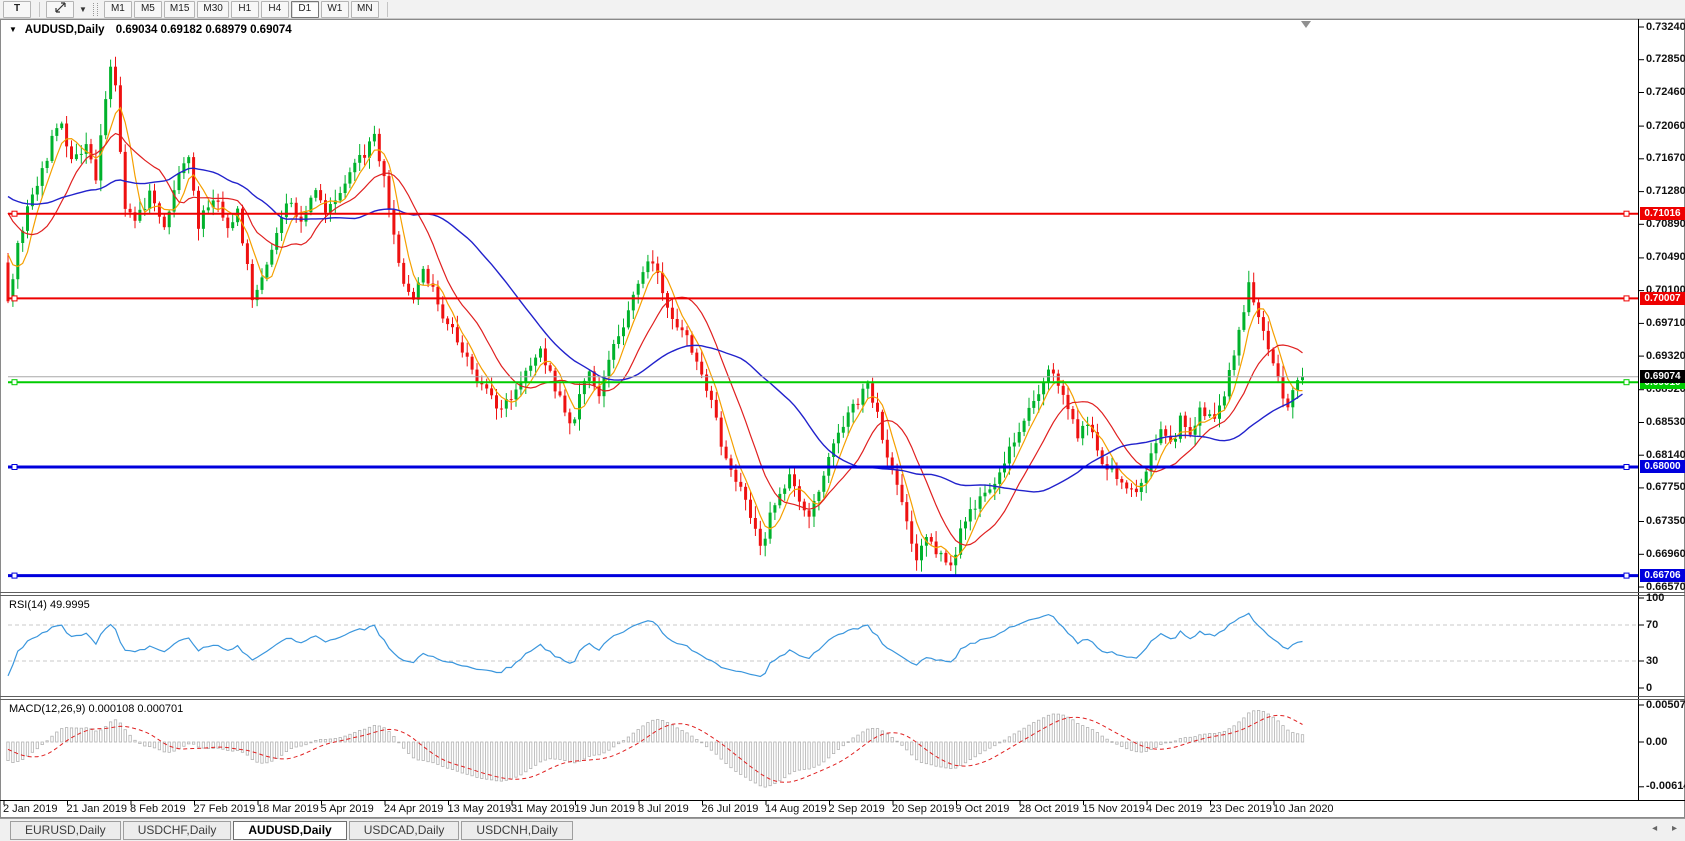 The height and width of the screenshot is (841, 1685). What do you see at coordinates (856, 809) in the screenshot?
I see `date-tick-label: 2 Sep 2019` at bounding box center [856, 809].